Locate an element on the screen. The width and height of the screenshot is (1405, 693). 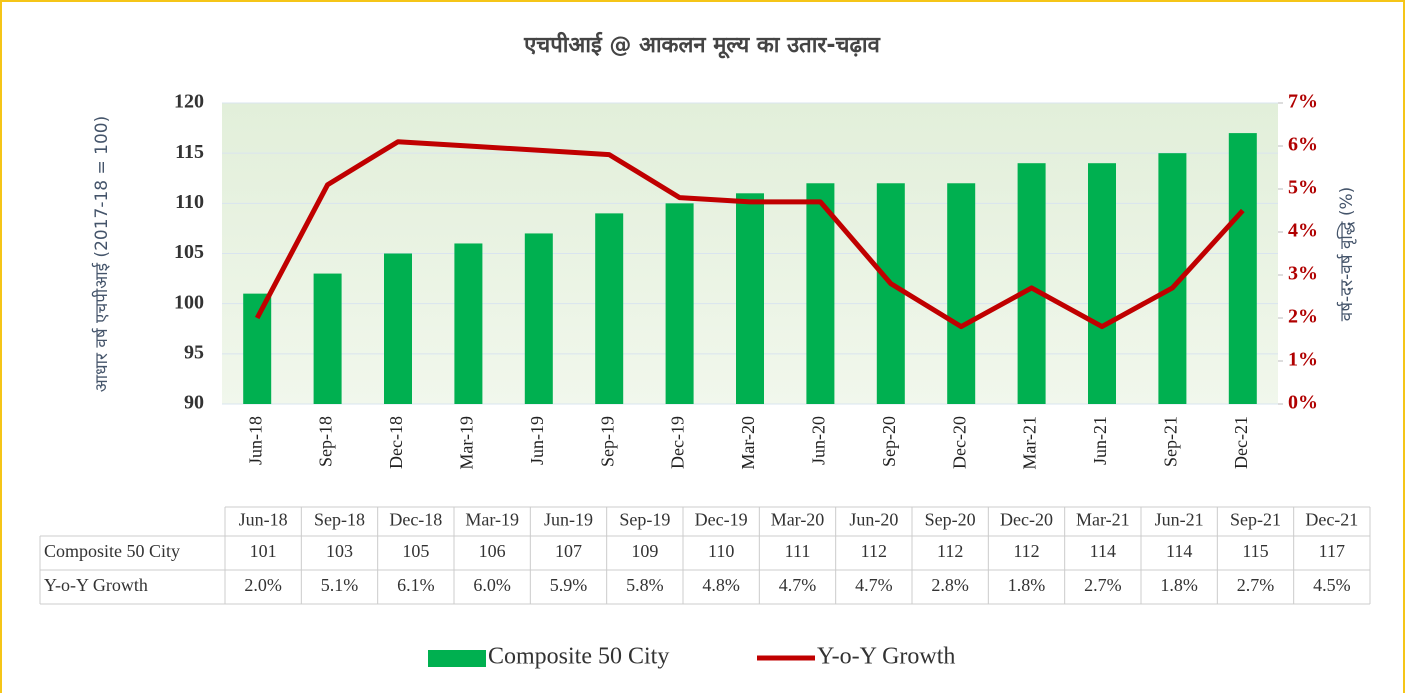
table-cell: 6.1% is located at coordinates (416, 585).